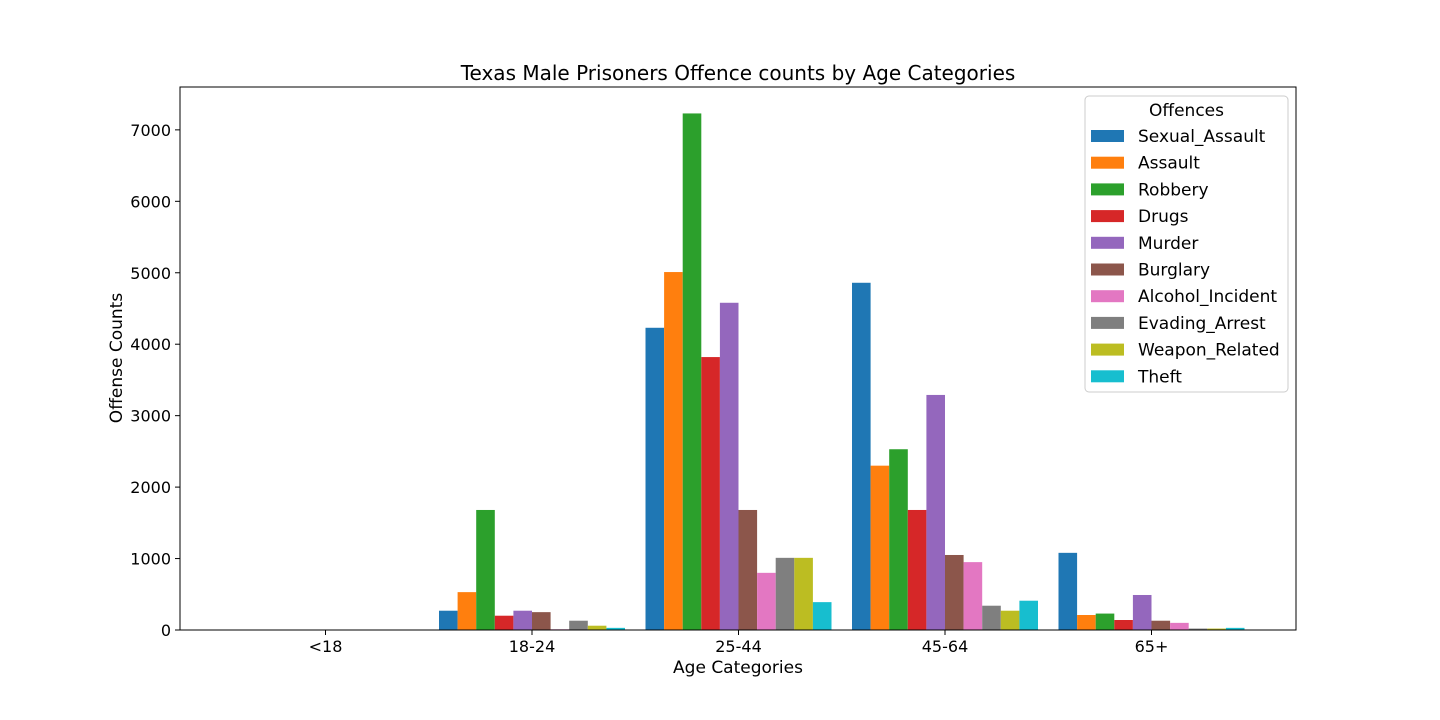 The height and width of the screenshot is (720, 1440). I want to click on x-tick-label: 45-64, so click(945, 646).